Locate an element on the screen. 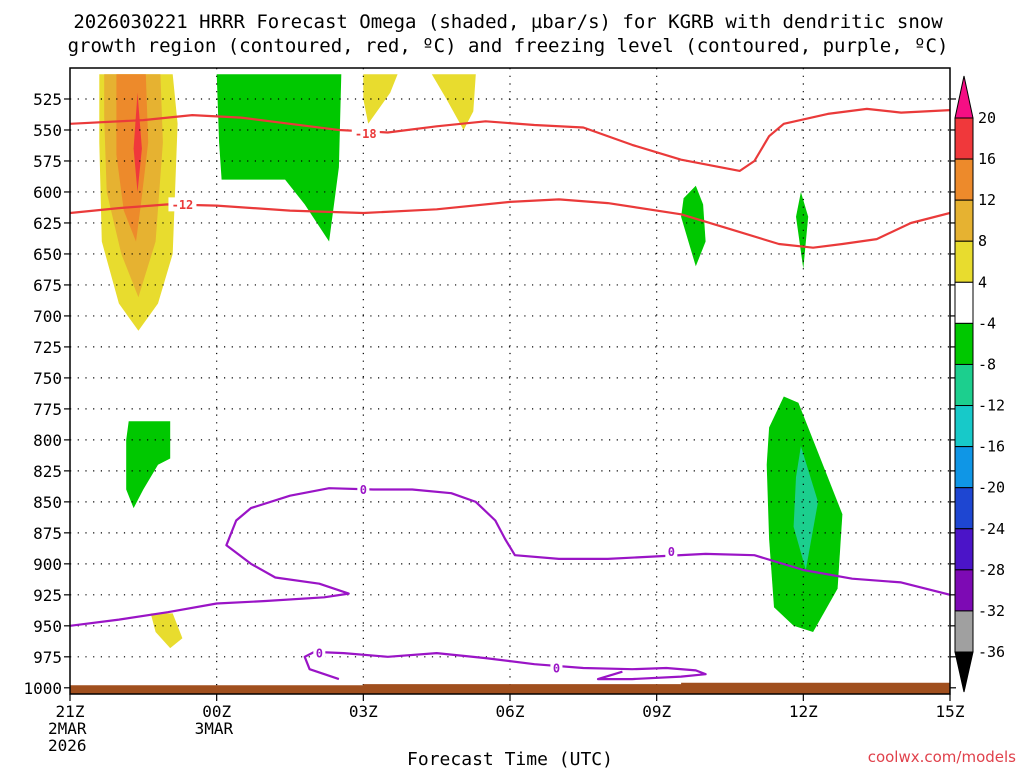 The width and height of the screenshot is (1024, 768). colorbar-top-arrow is located at coordinates (964, 97).